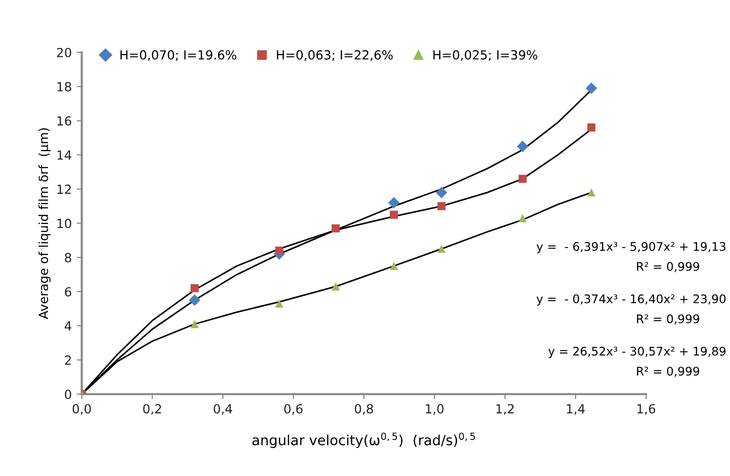  I want to click on y-tick-label: 0, so click(68, 395).